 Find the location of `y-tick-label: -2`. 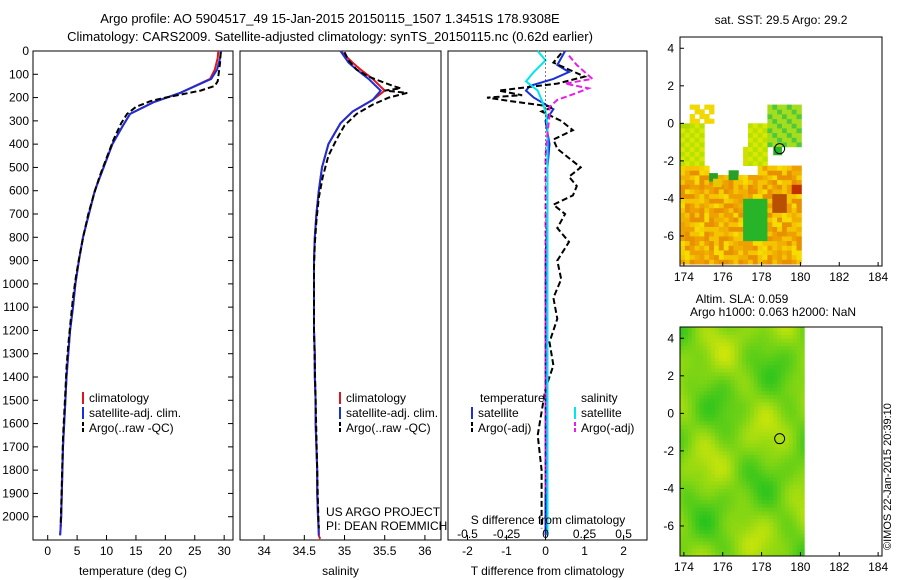

y-tick-label: -2 is located at coordinates (668, 161).